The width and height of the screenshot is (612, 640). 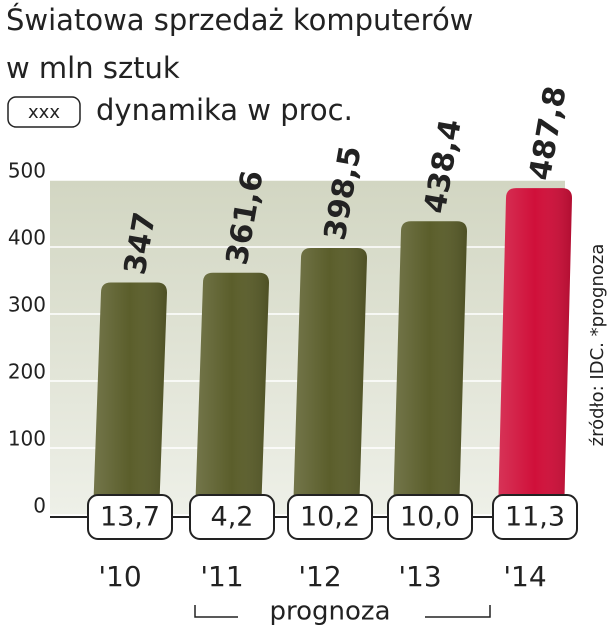 I want to click on y-tick-label: 0, so click(x=39, y=506).